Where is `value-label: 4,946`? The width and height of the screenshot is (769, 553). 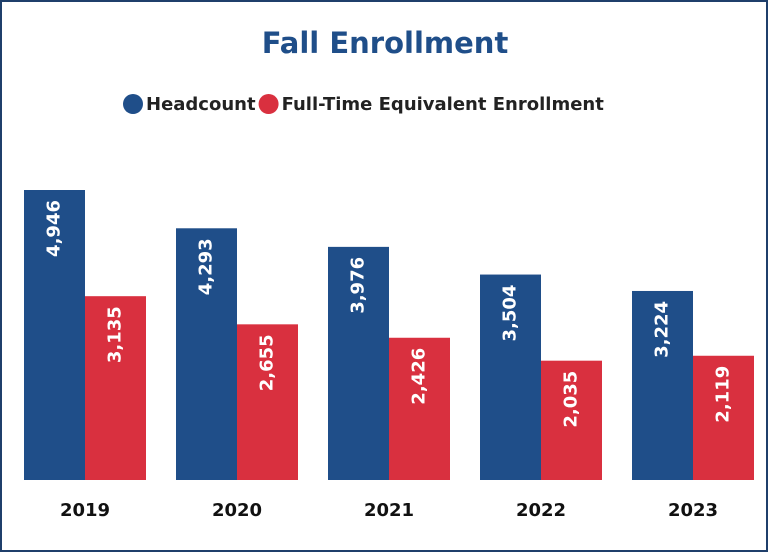
value-label: 4,946 is located at coordinates (54, 228).